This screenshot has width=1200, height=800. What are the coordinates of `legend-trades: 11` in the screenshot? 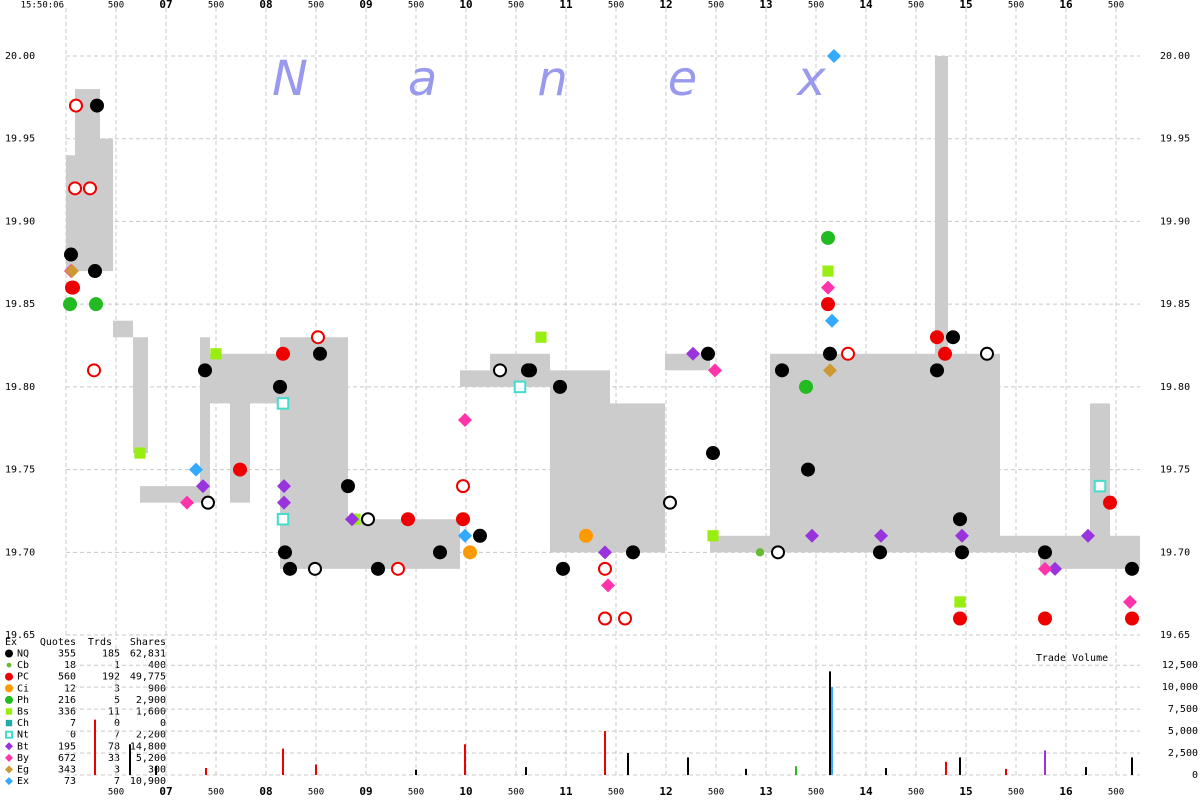 It's located at (114, 712).